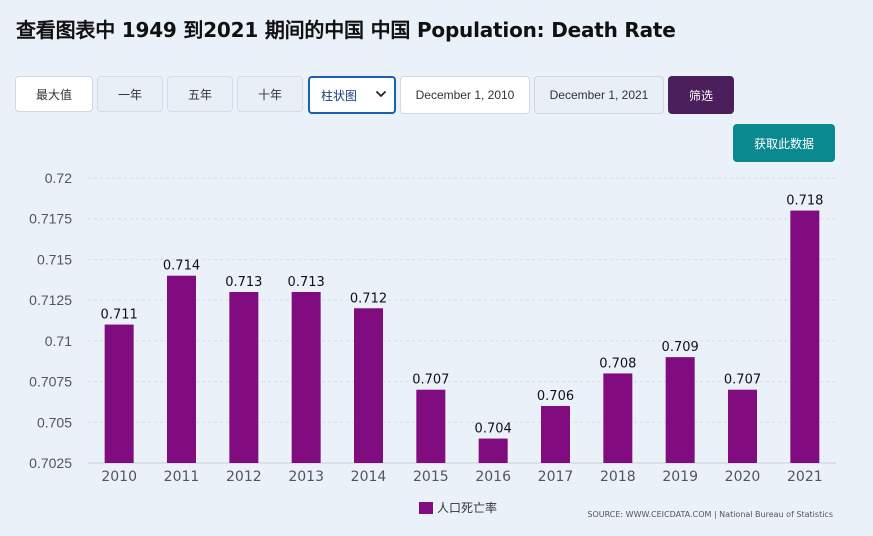 The width and height of the screenshot is (873, 536). Describe the element at coordinates (54, 422) in the screenshot. I see `y-tick-label: 0.705` at that location.